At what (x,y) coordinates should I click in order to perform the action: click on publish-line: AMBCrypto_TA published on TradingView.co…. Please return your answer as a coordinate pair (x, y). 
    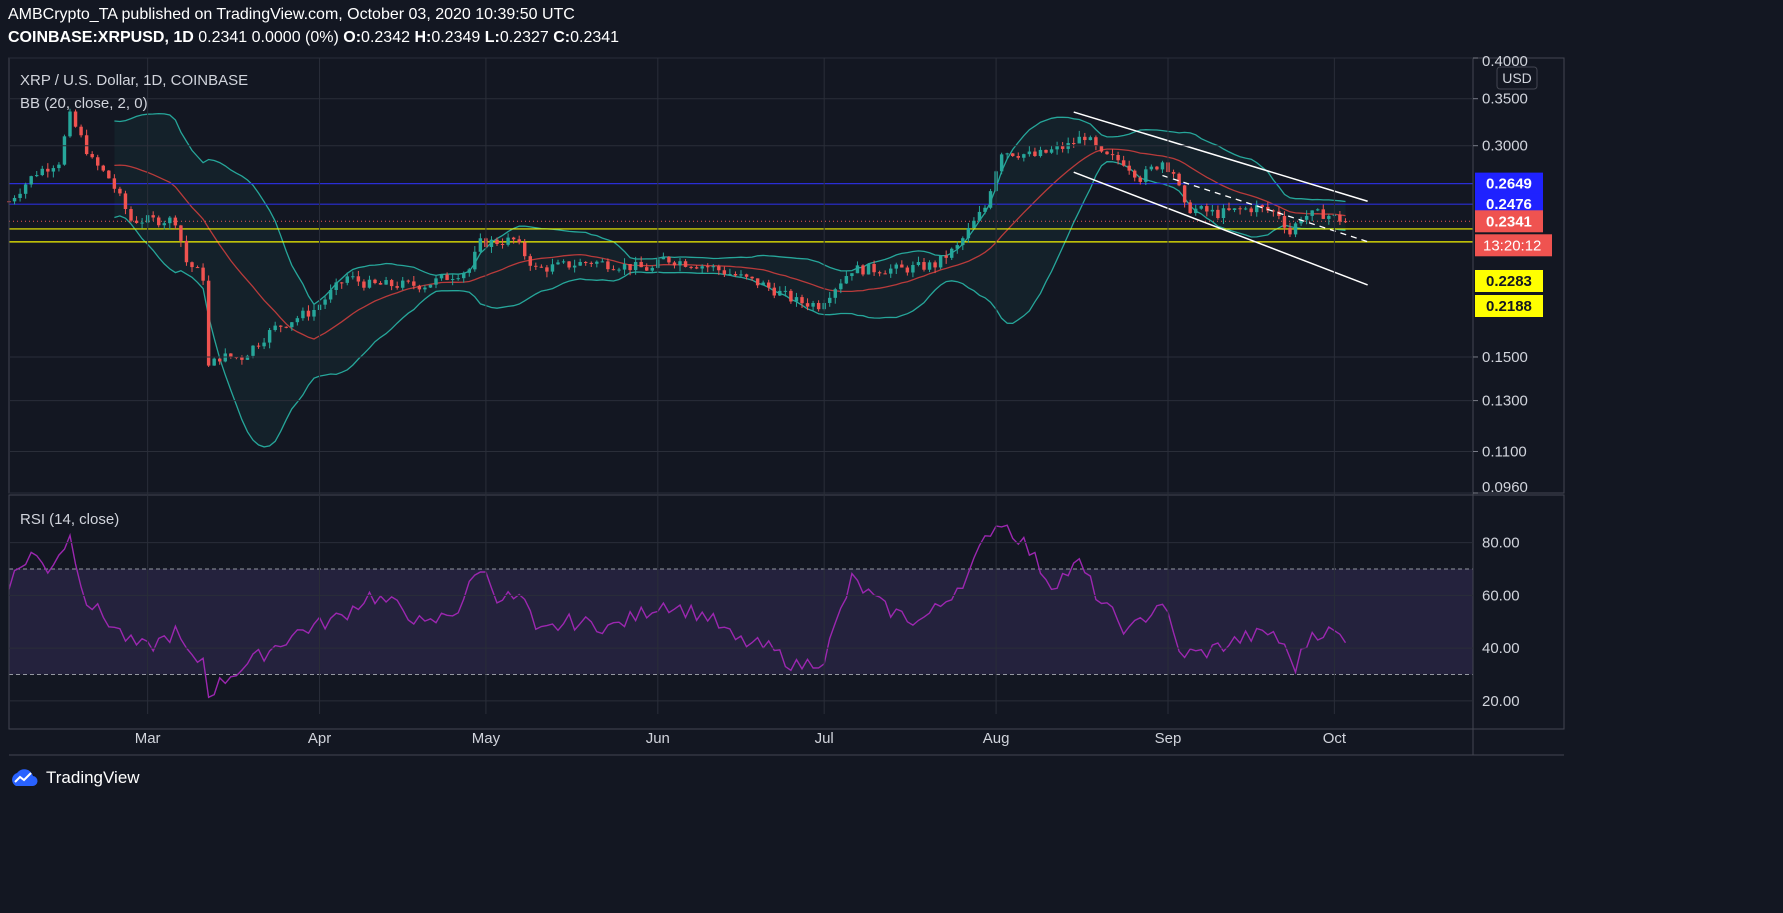
    Looking at the image, I should click on (291, 15).